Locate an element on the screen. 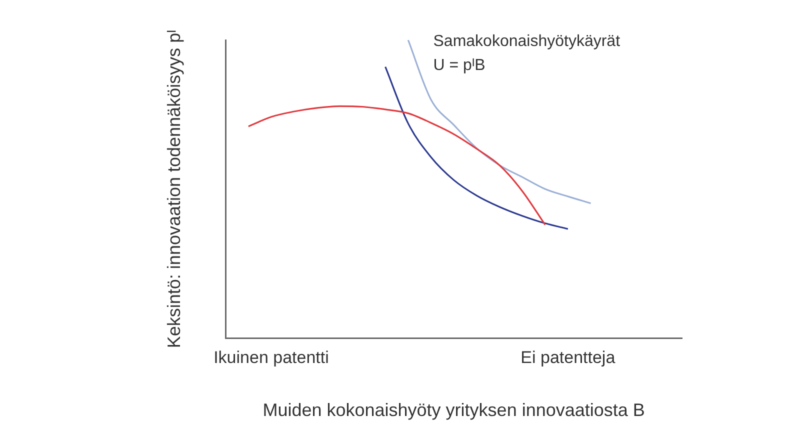 Image resolution: width=810 pixels, height=432 pixels. x-tick-label: Ei patentteja is located at coordinates (568, 357).